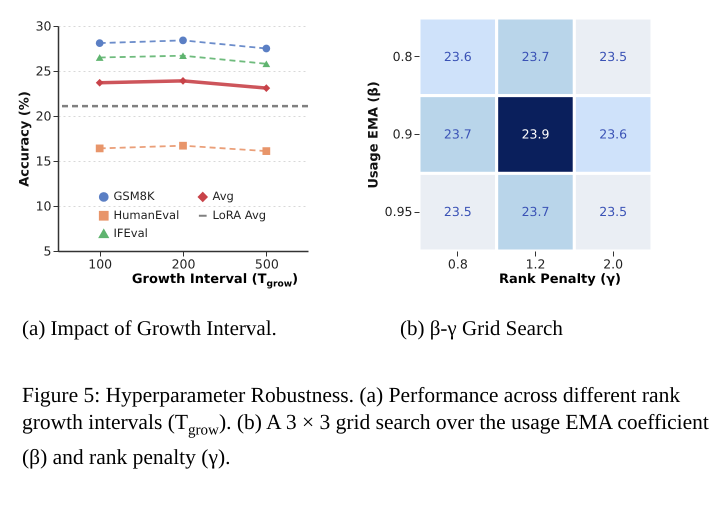  Describe the element at coordinates (131, 233) in the screenshot. I see `legend-label: IFEval` at that location.